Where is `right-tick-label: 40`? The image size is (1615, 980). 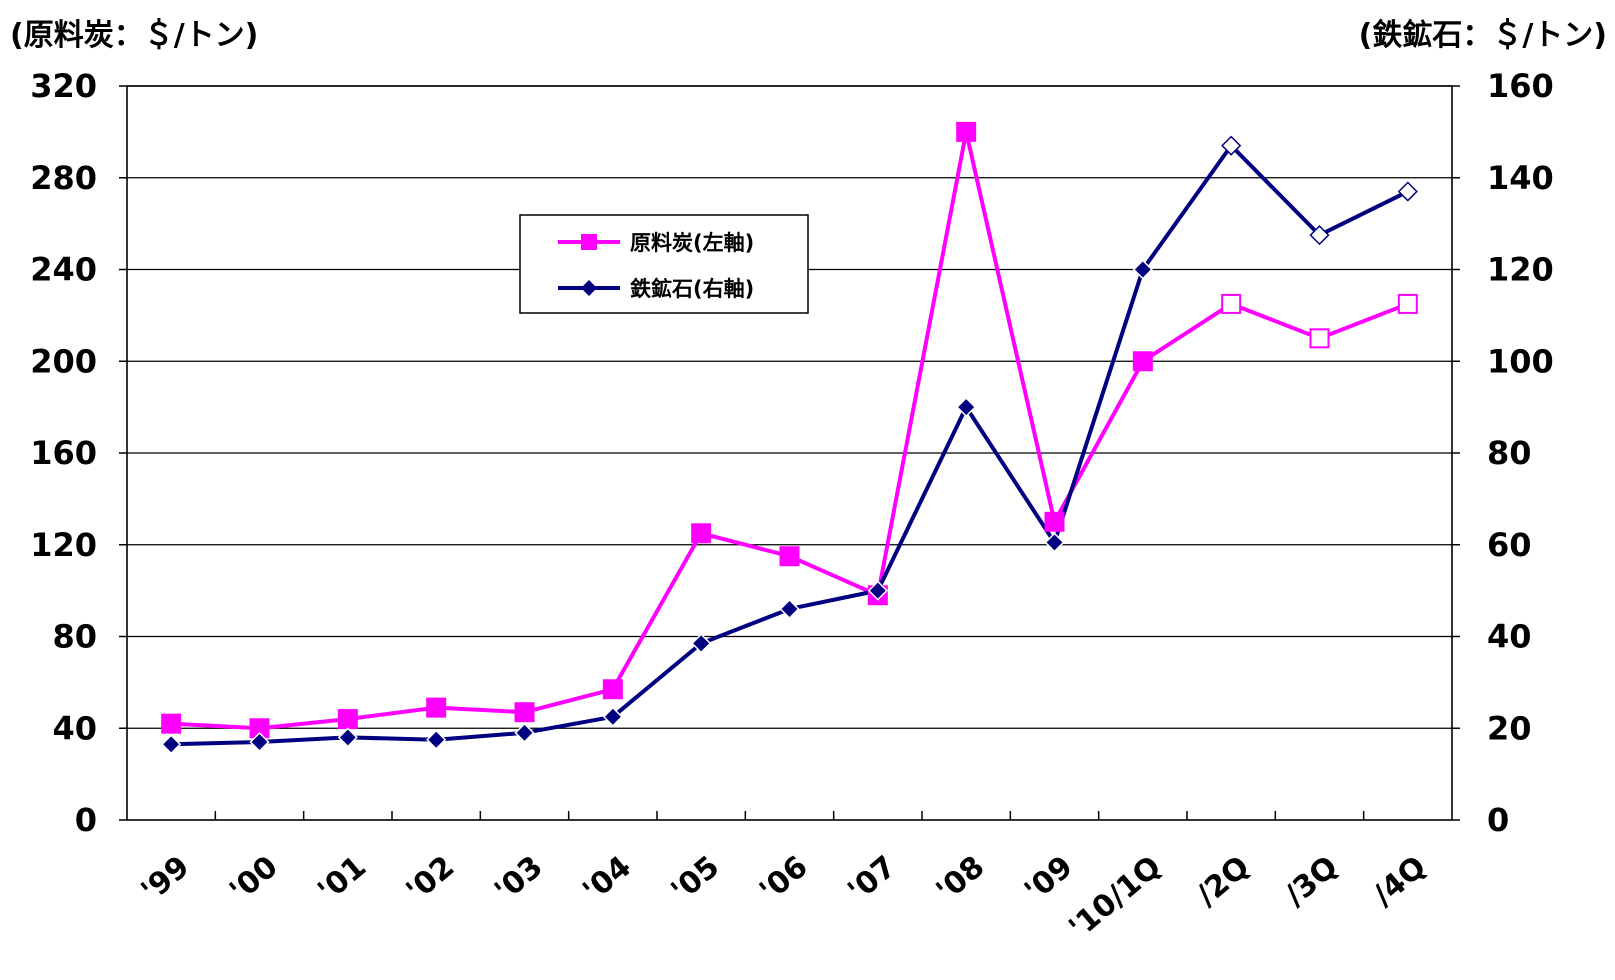 right-tick-label: 40 is located at coordinates (1509, 637).